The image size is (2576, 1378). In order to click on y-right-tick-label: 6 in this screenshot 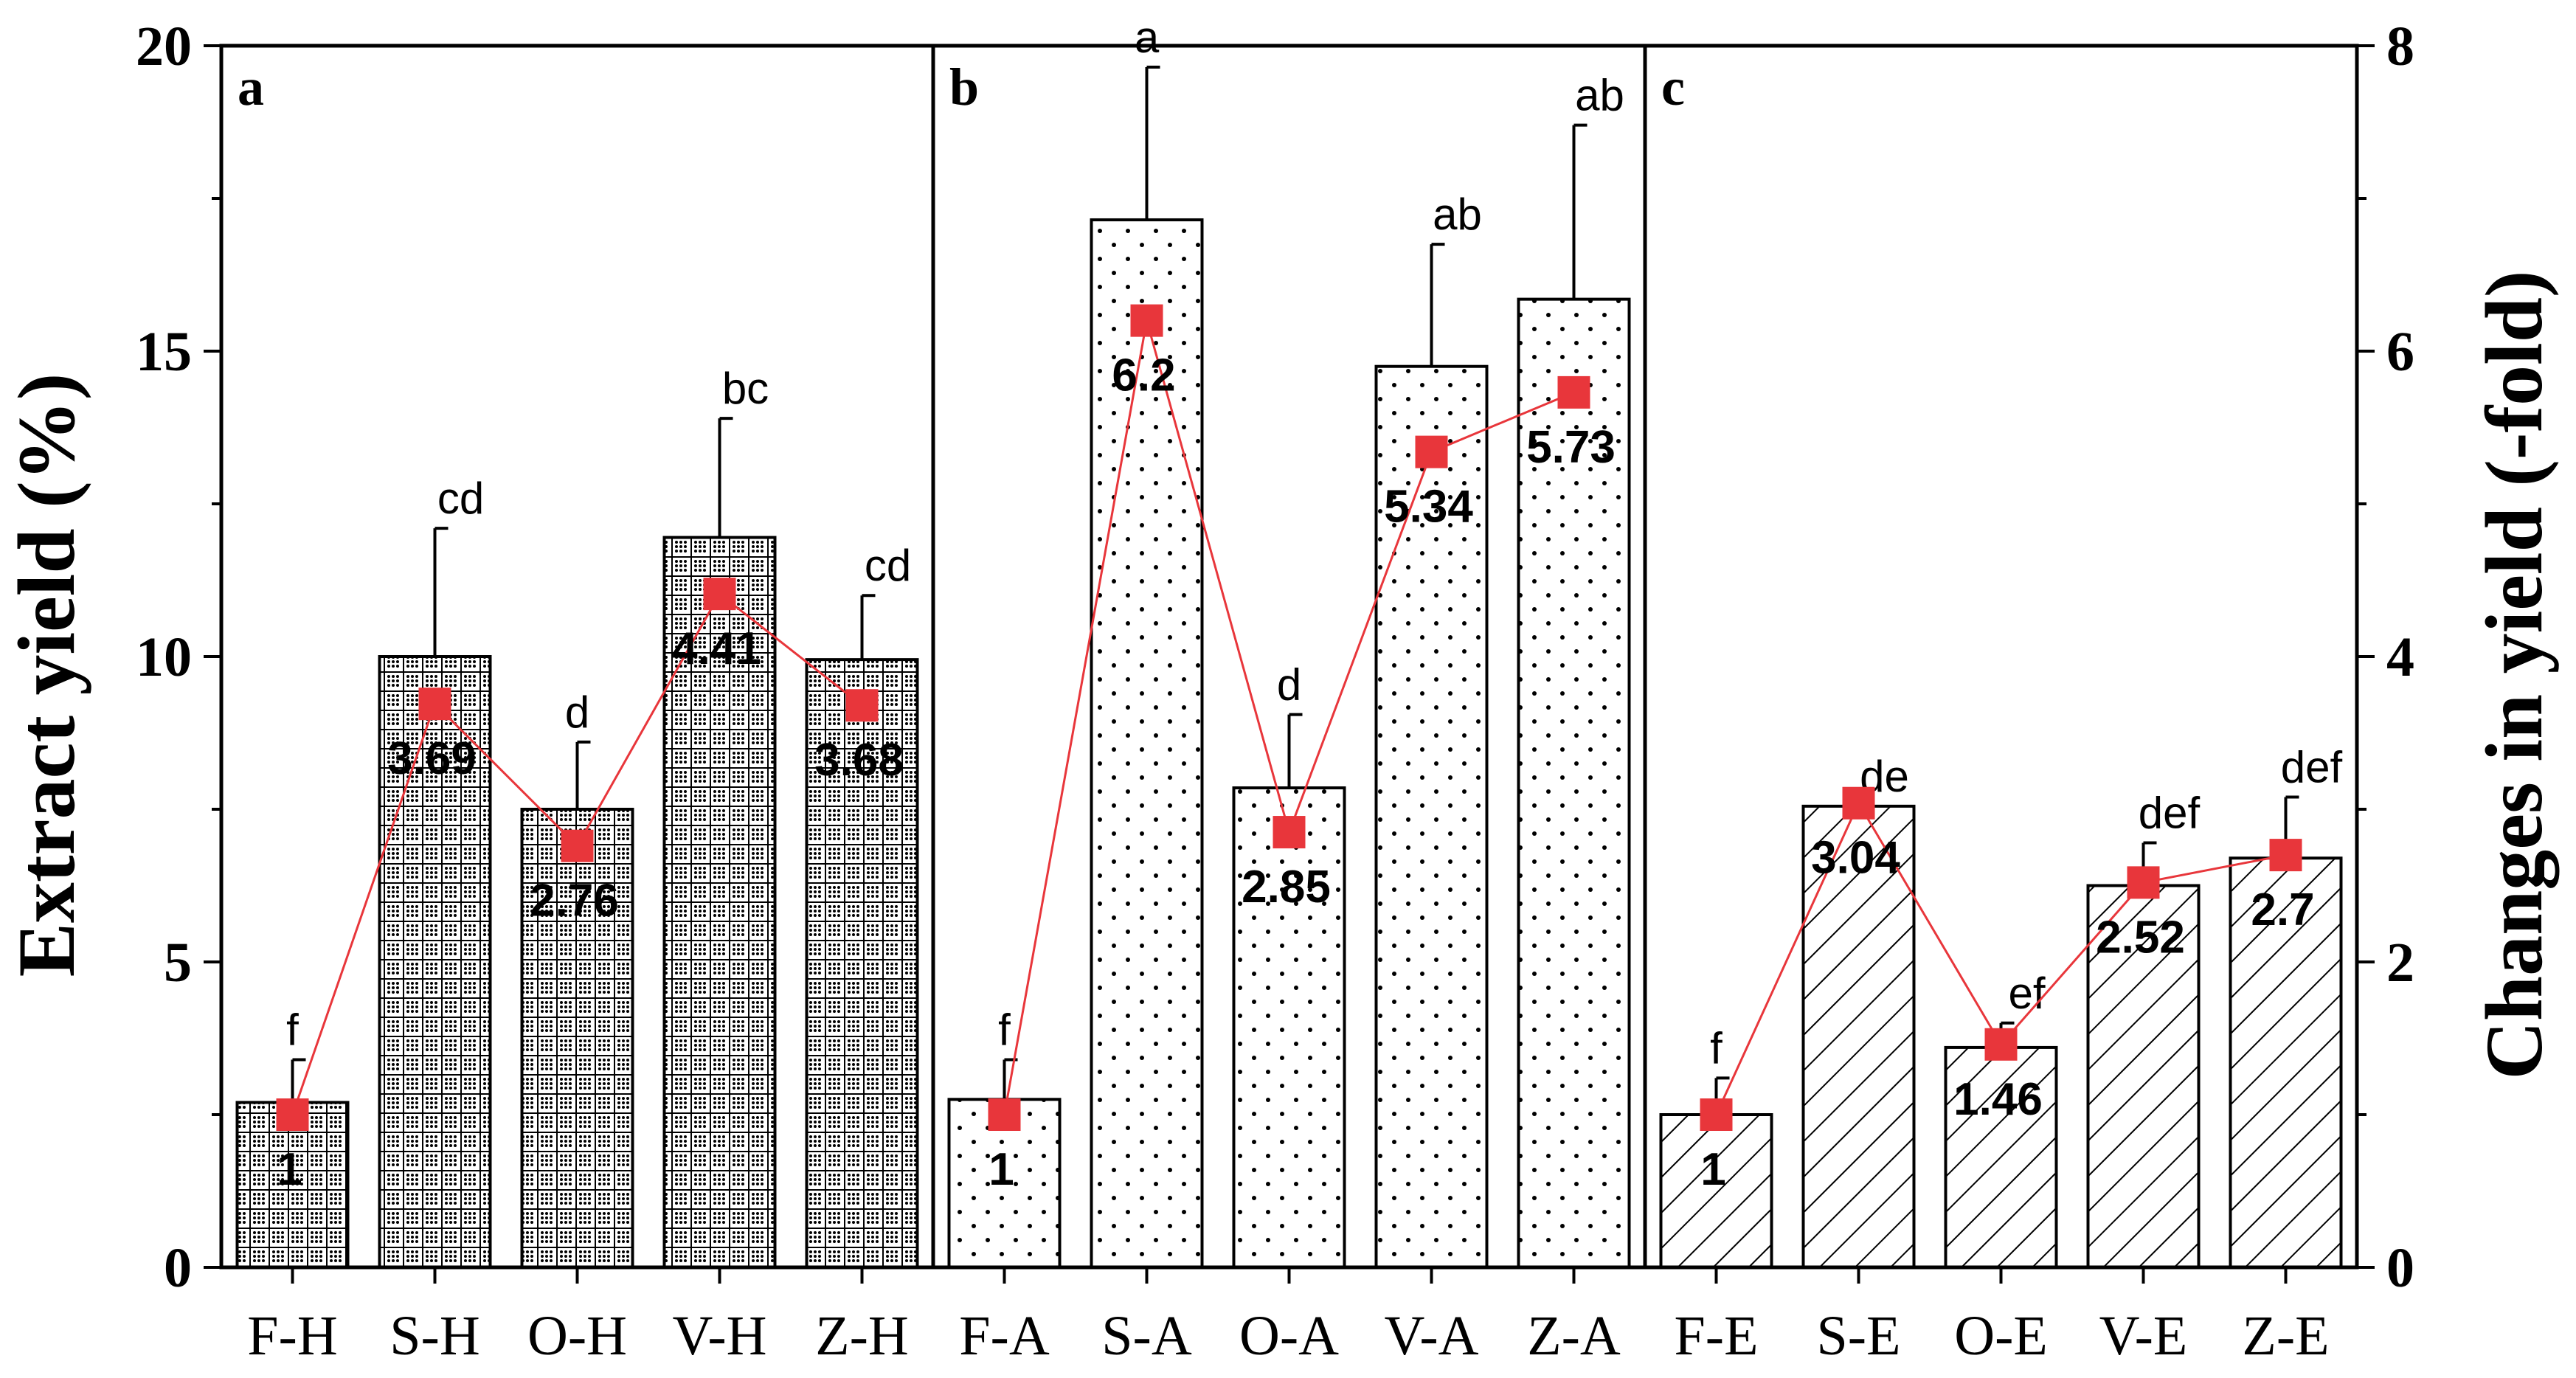, I will do `click(2400, 352)`.